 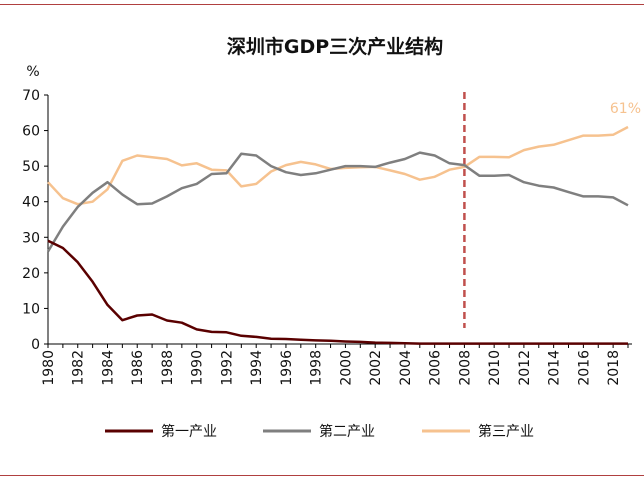 I want to click on x-tick-label: 1980, so click(x=49, y=368).